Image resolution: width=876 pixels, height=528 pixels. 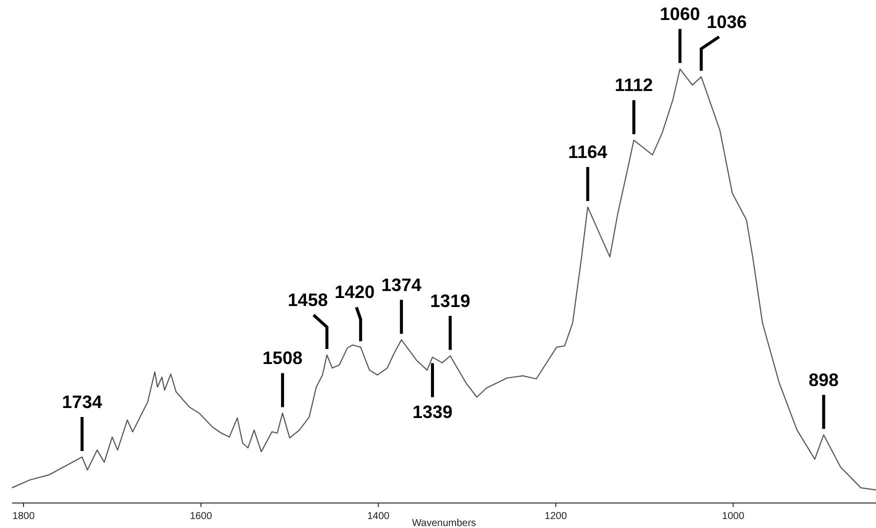 I want to click on annotation: 1458, so click(x=308, y=300).